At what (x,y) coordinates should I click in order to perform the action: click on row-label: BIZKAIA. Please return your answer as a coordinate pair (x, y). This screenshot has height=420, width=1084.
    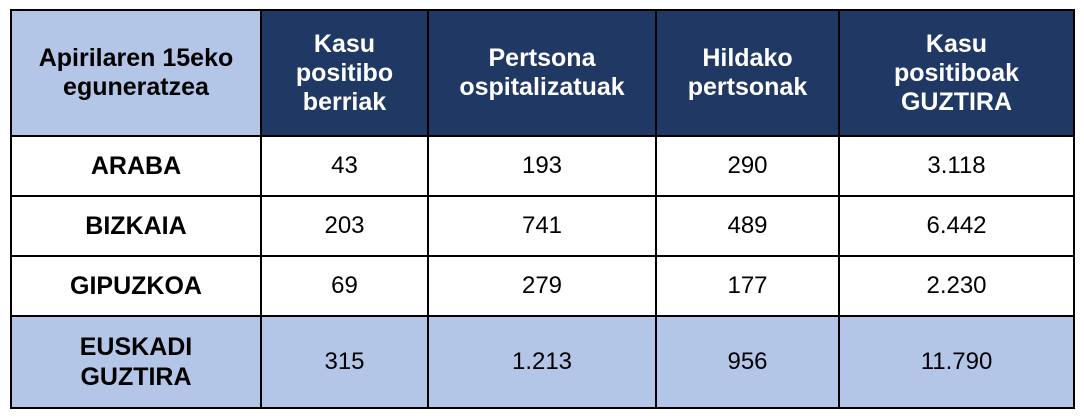
    Looking at the image, I should click on (136, 226).